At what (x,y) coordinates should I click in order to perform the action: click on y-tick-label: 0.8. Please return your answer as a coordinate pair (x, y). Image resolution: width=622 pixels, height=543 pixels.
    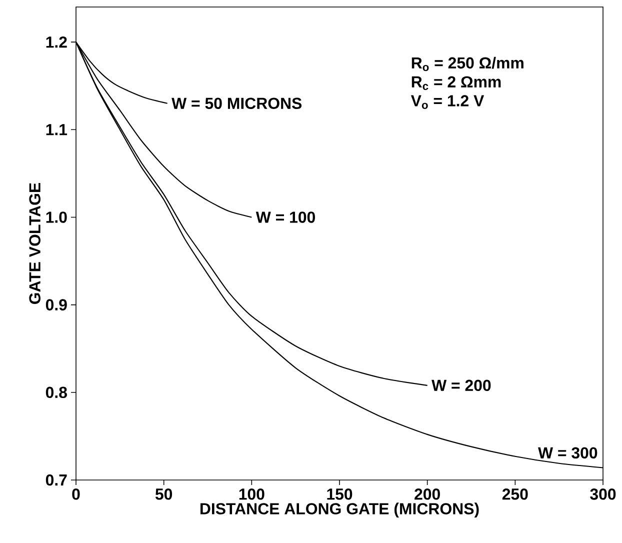
    Looking at the image, I should click on (56, 392).